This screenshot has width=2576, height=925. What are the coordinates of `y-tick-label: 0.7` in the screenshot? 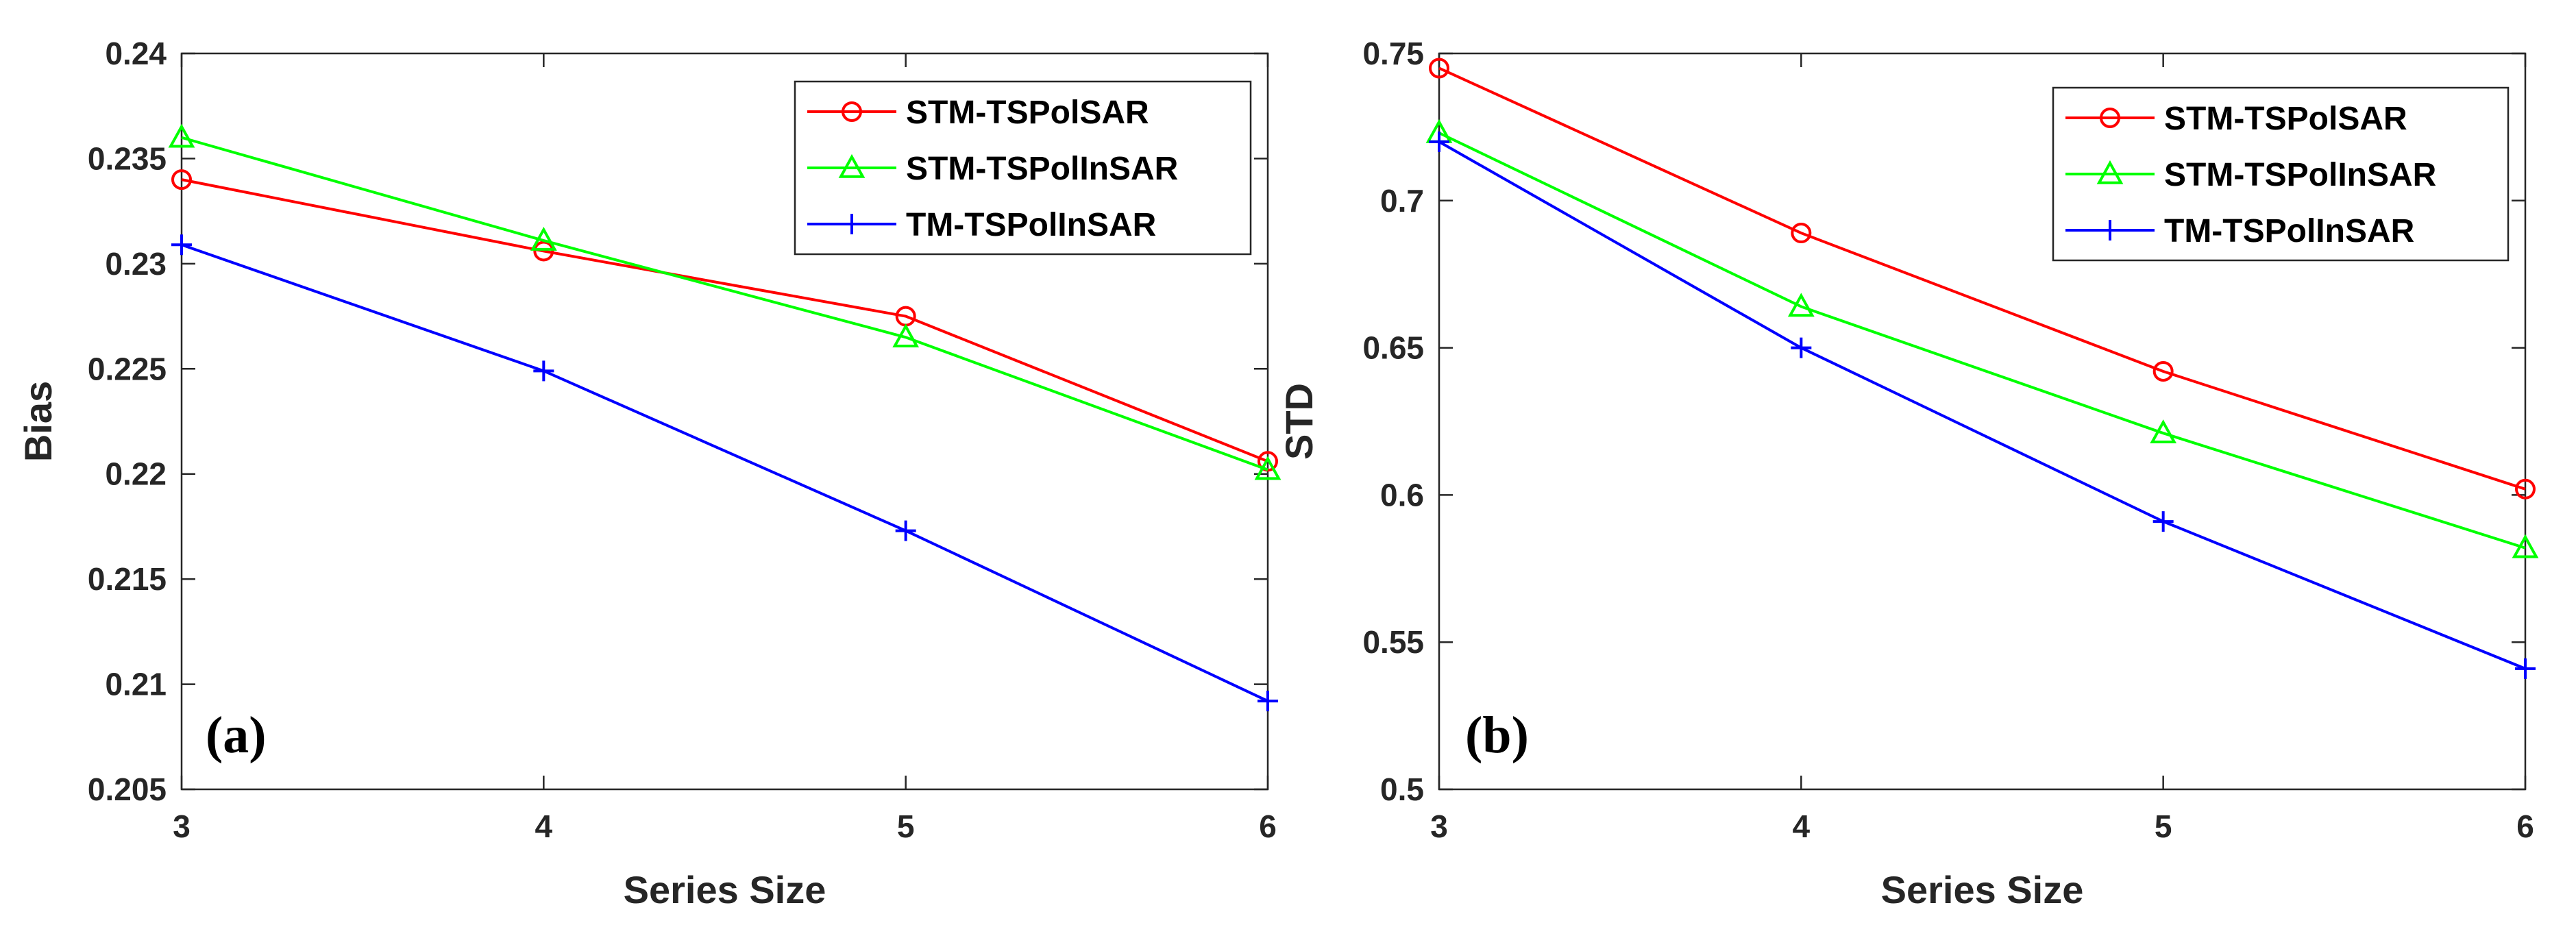 It's located at (1402, 201).